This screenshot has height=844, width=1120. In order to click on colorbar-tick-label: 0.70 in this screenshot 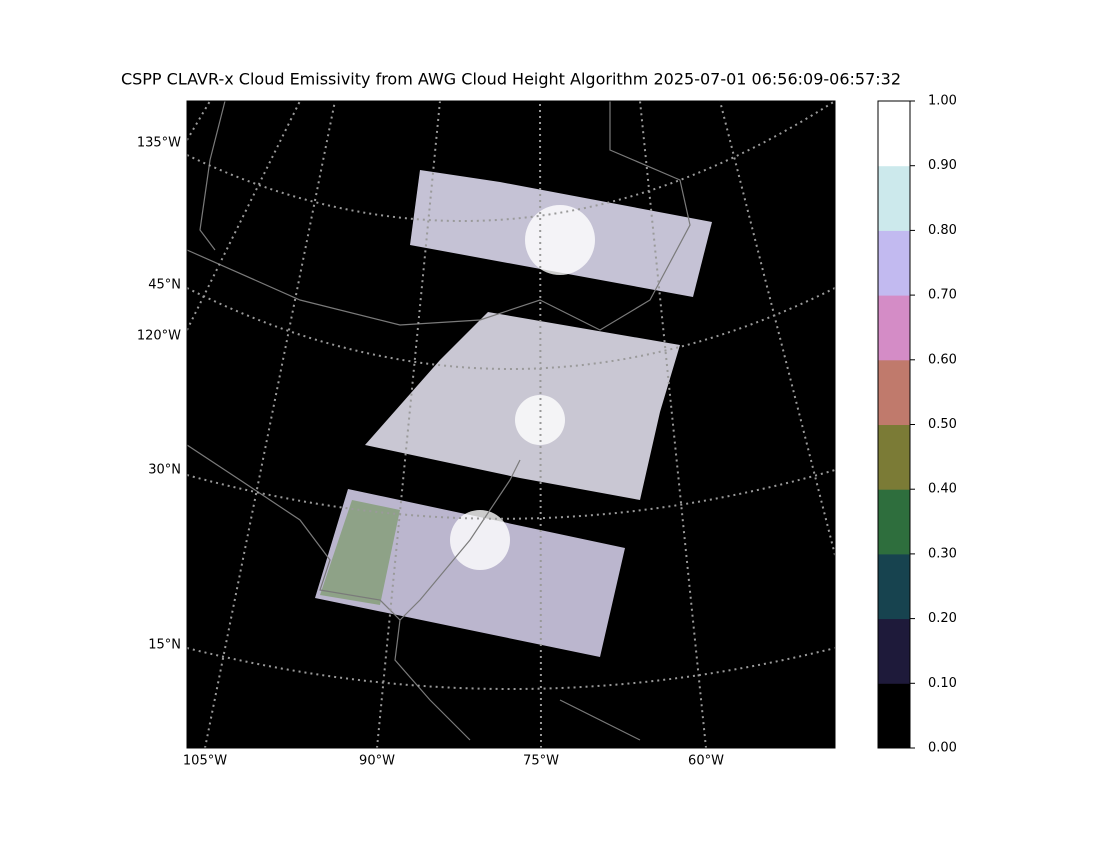, I will do `click(942, 295)`.